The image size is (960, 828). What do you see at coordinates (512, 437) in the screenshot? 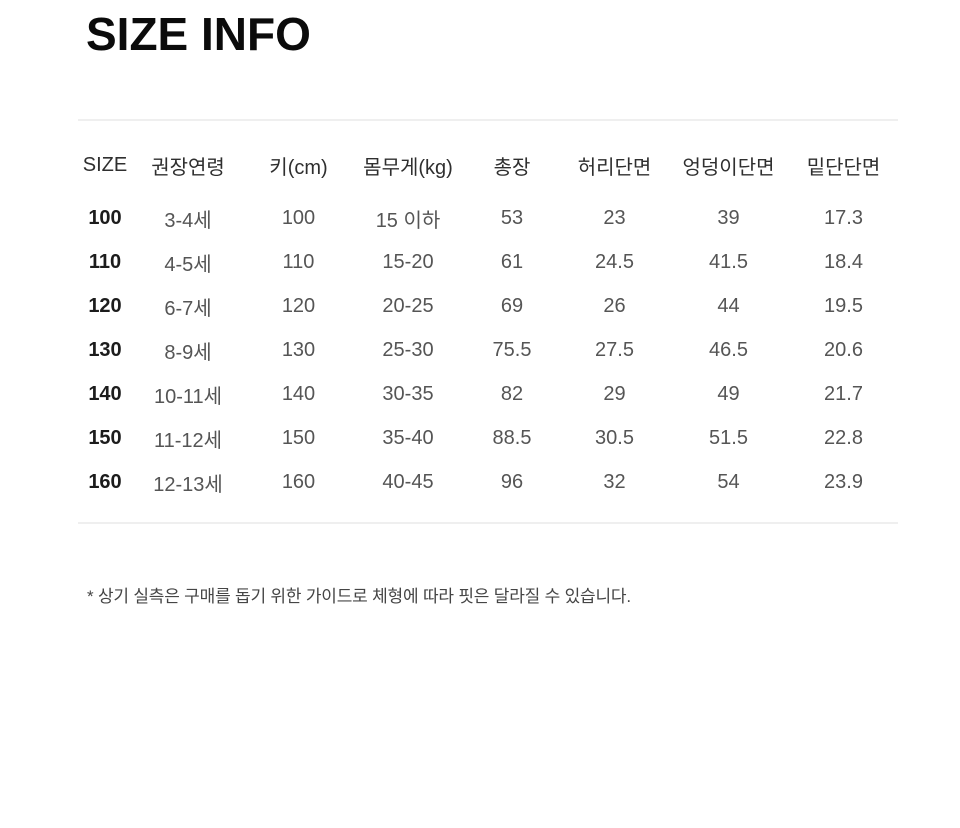
I see `table-cell: 88.5` at bounding box center [512, 437].